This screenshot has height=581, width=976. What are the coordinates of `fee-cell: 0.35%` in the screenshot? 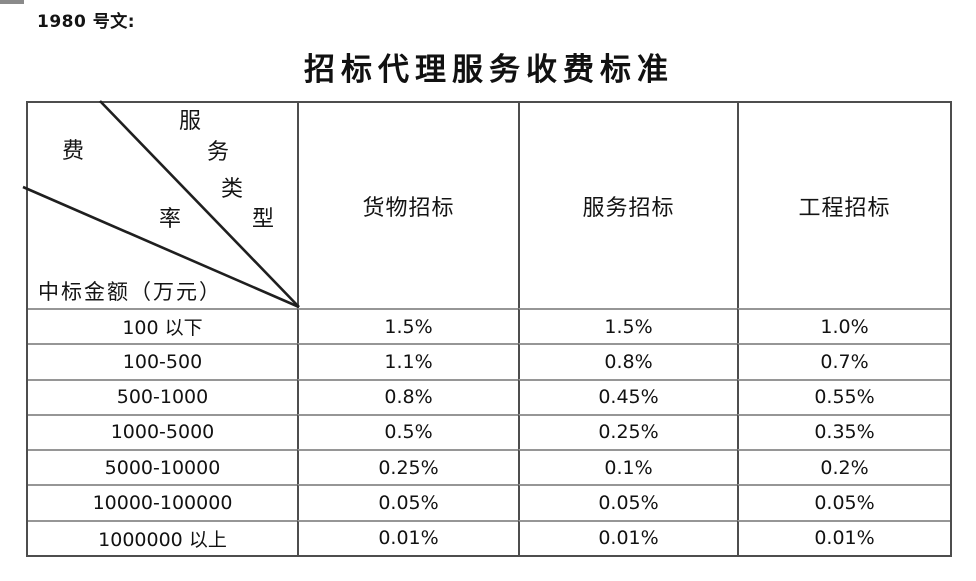 It's located at (843, 431).